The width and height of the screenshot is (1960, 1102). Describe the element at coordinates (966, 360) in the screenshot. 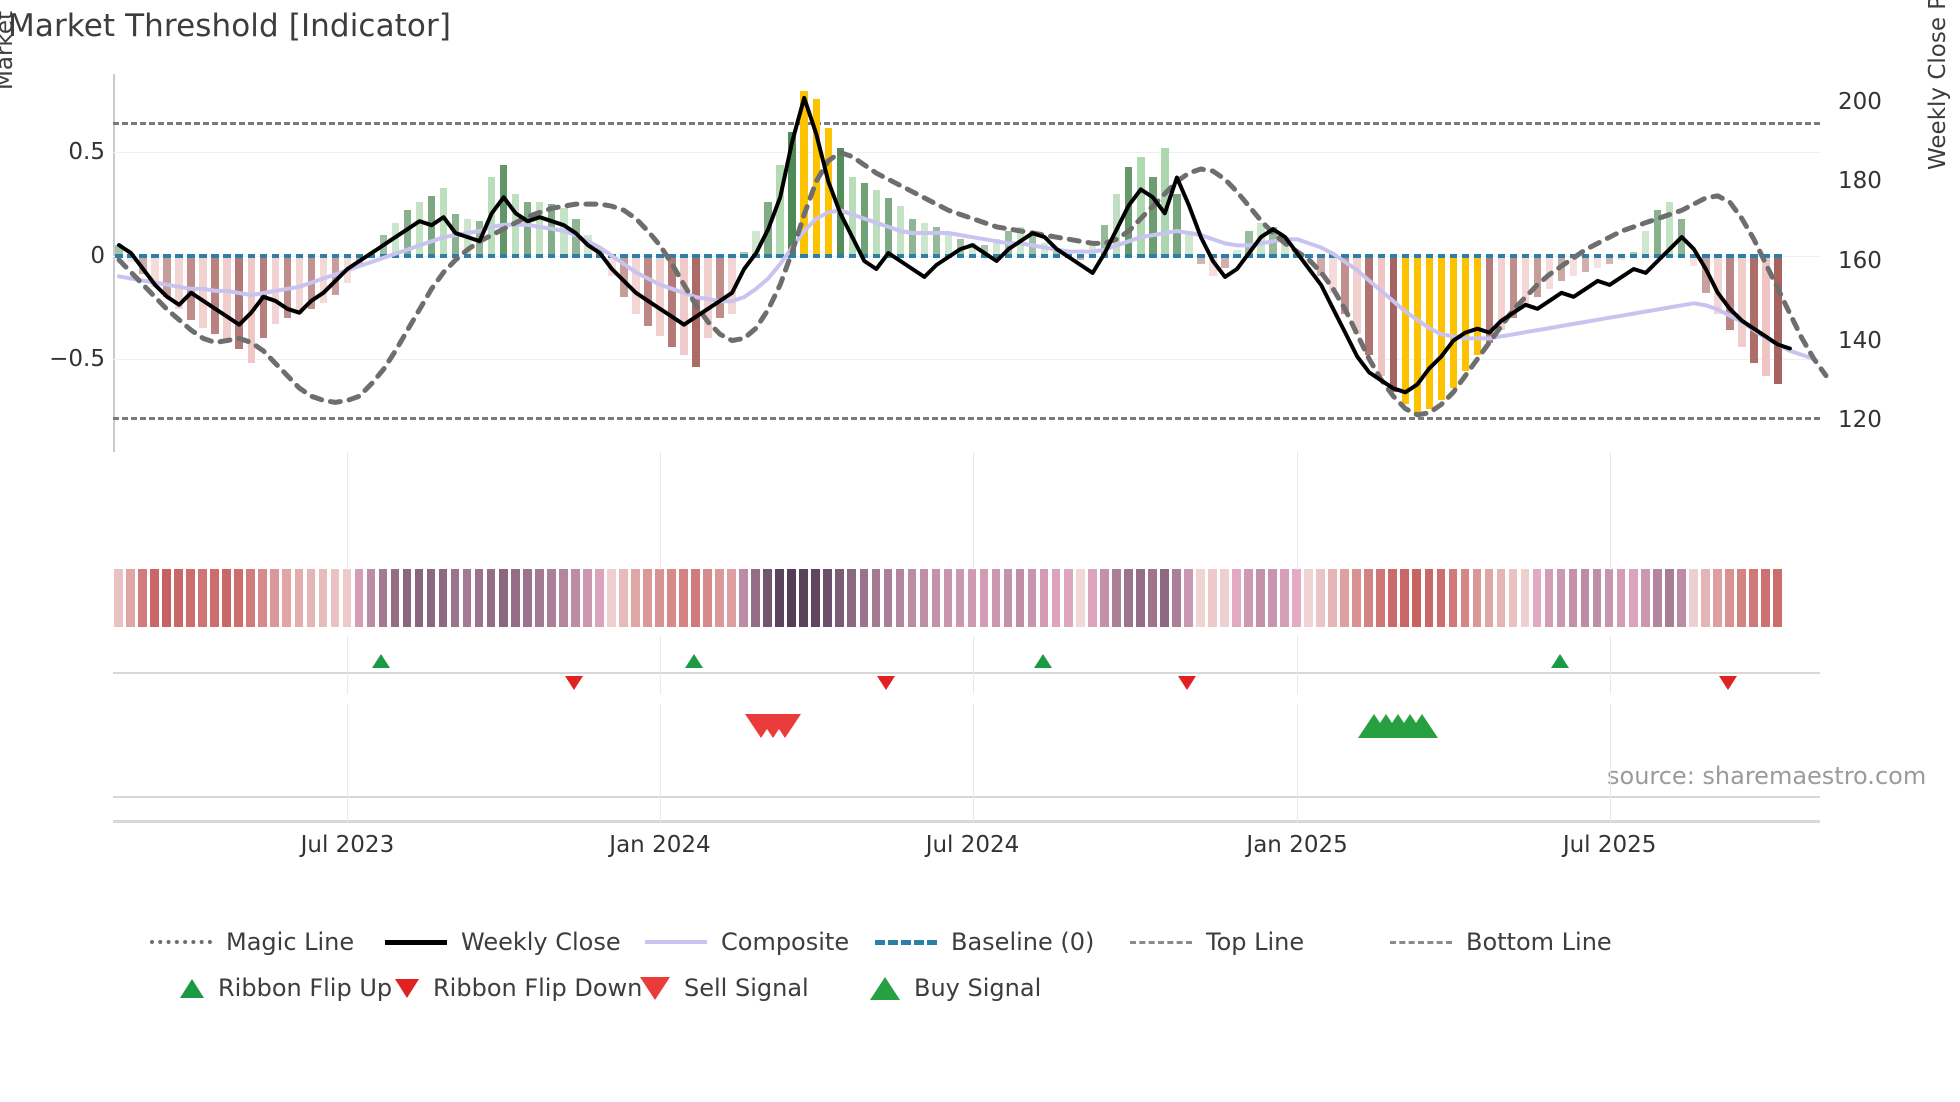

I see `gridline-y` at that location.